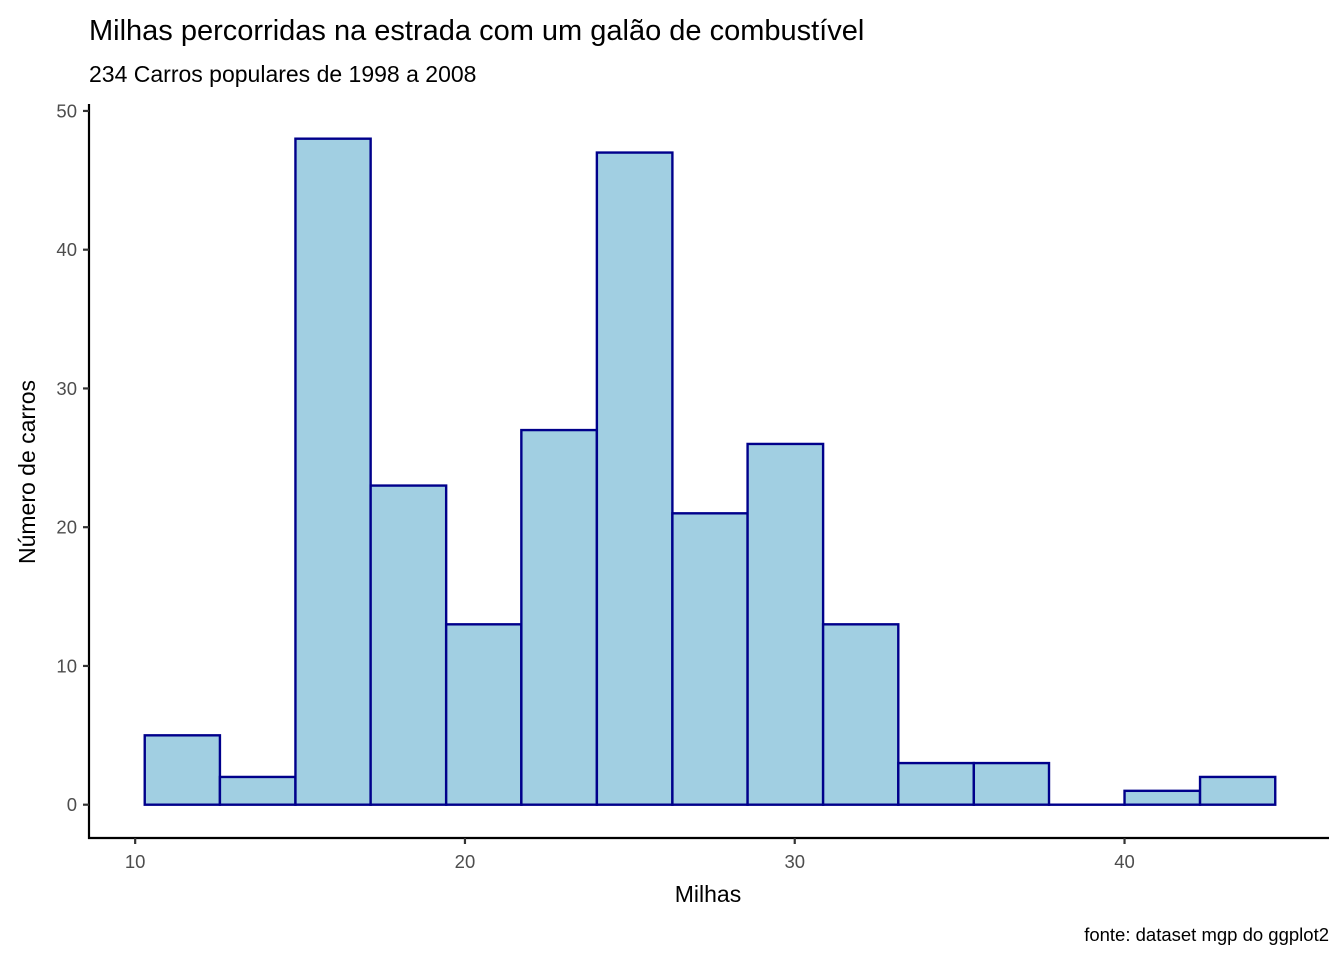  What do you see at coordinates (66, 388) in the screenshot?
I see `y-tick-label-30: 30` at bounding box center [66, 388].